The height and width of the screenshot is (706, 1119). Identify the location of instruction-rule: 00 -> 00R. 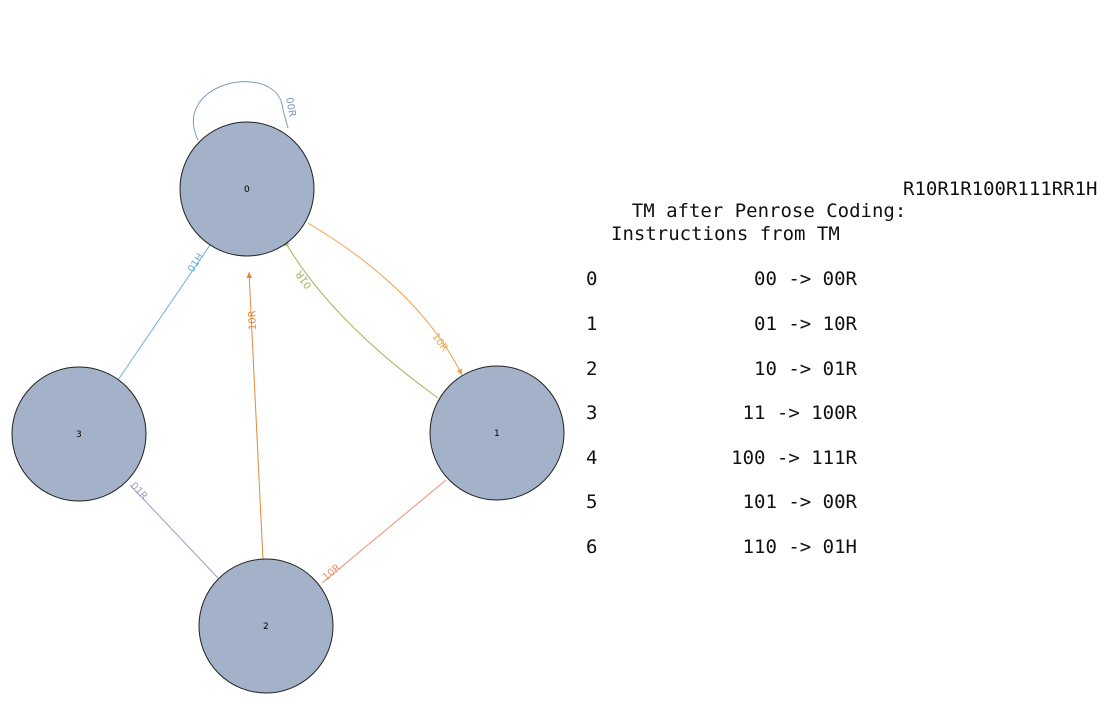
(805, 279).